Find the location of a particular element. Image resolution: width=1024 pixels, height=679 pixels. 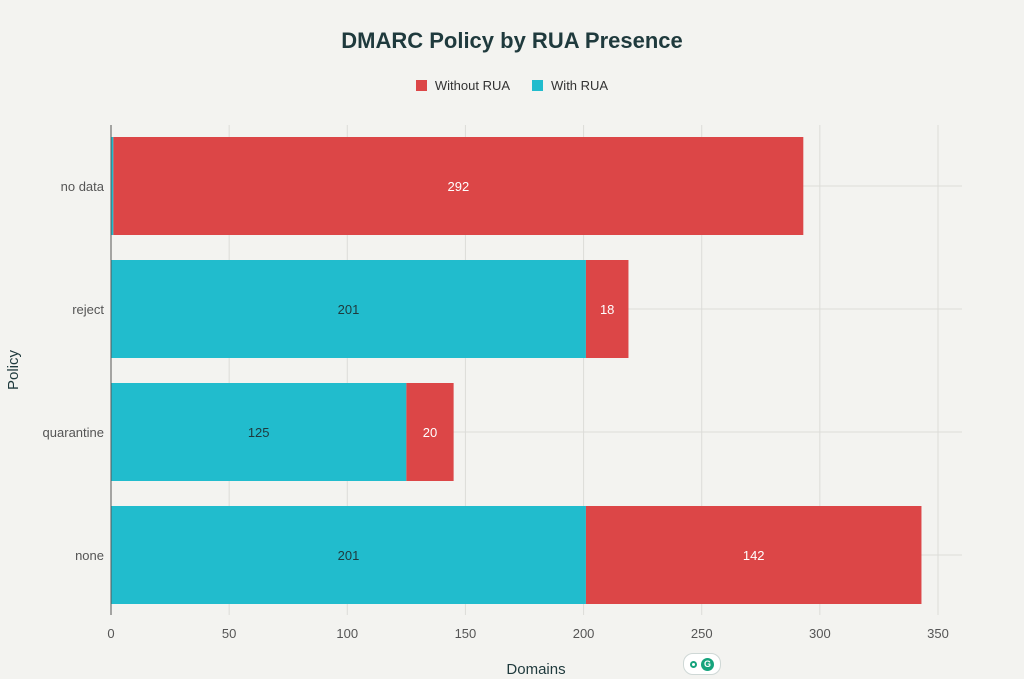

legend-label: With RUA is located at coordinates (580, 85).